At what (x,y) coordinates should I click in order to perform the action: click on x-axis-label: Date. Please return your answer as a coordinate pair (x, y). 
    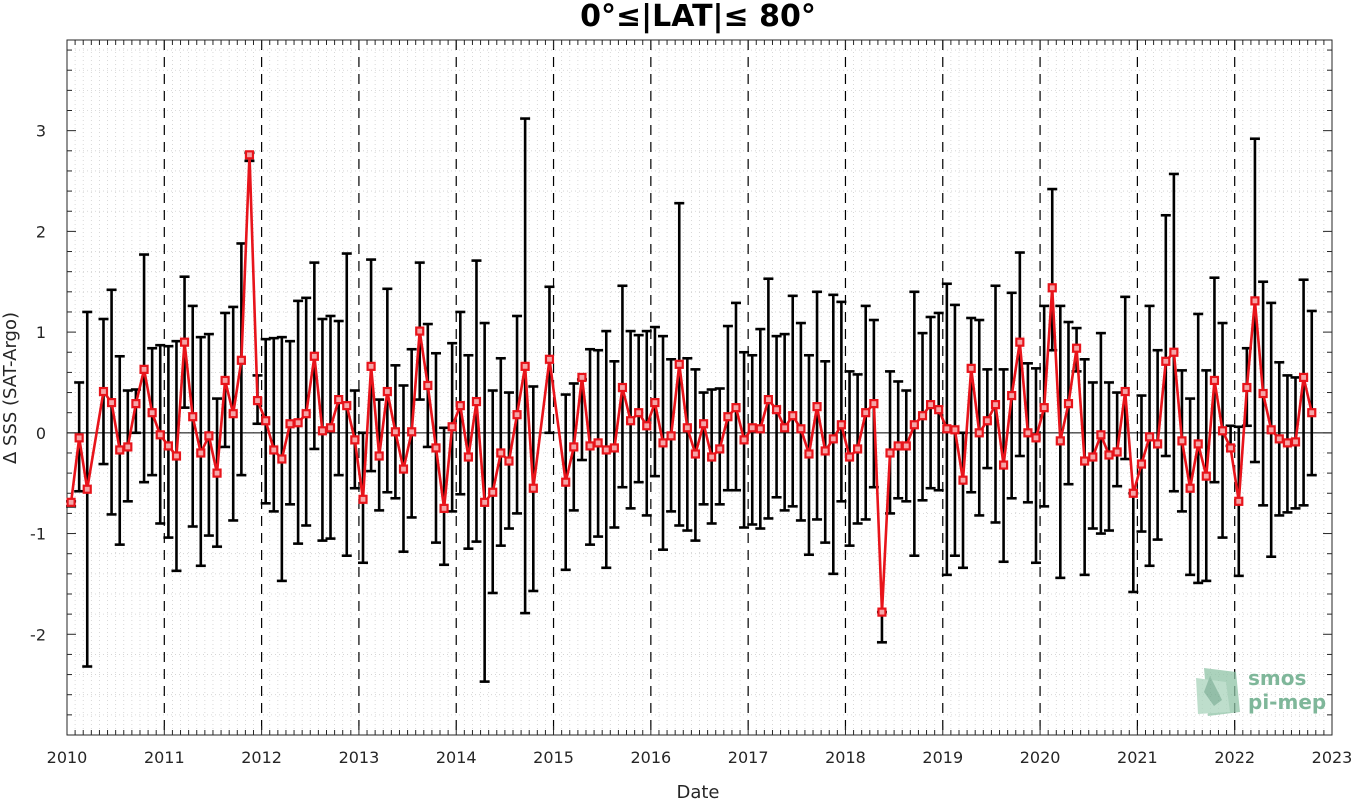
    Looking at the image, I should click on (697, 791).